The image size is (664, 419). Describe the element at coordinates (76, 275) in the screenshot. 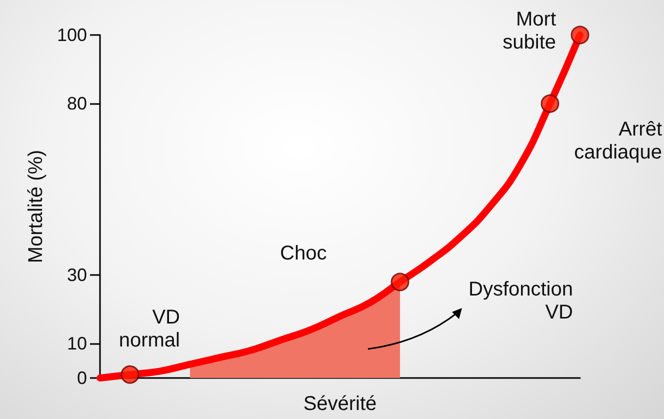

I see `y-tick-label: 30` at that location.